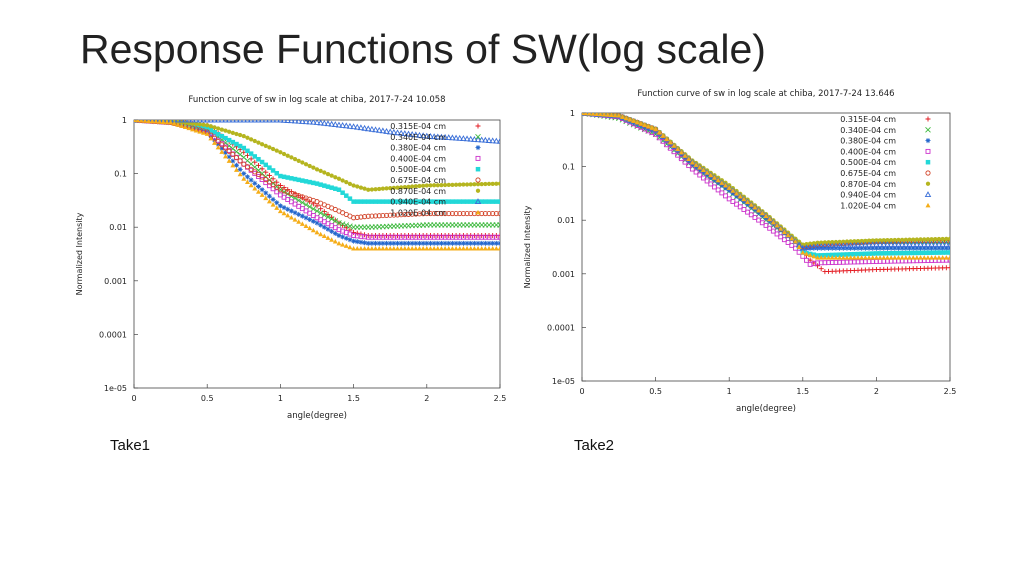 The height and width of the screenshot is (576, 1024). What do you see at coordinates (418, 180) in the screenshot?
I see `legend-label: 0.675E-04 cm` at bounding box center [418, 180].